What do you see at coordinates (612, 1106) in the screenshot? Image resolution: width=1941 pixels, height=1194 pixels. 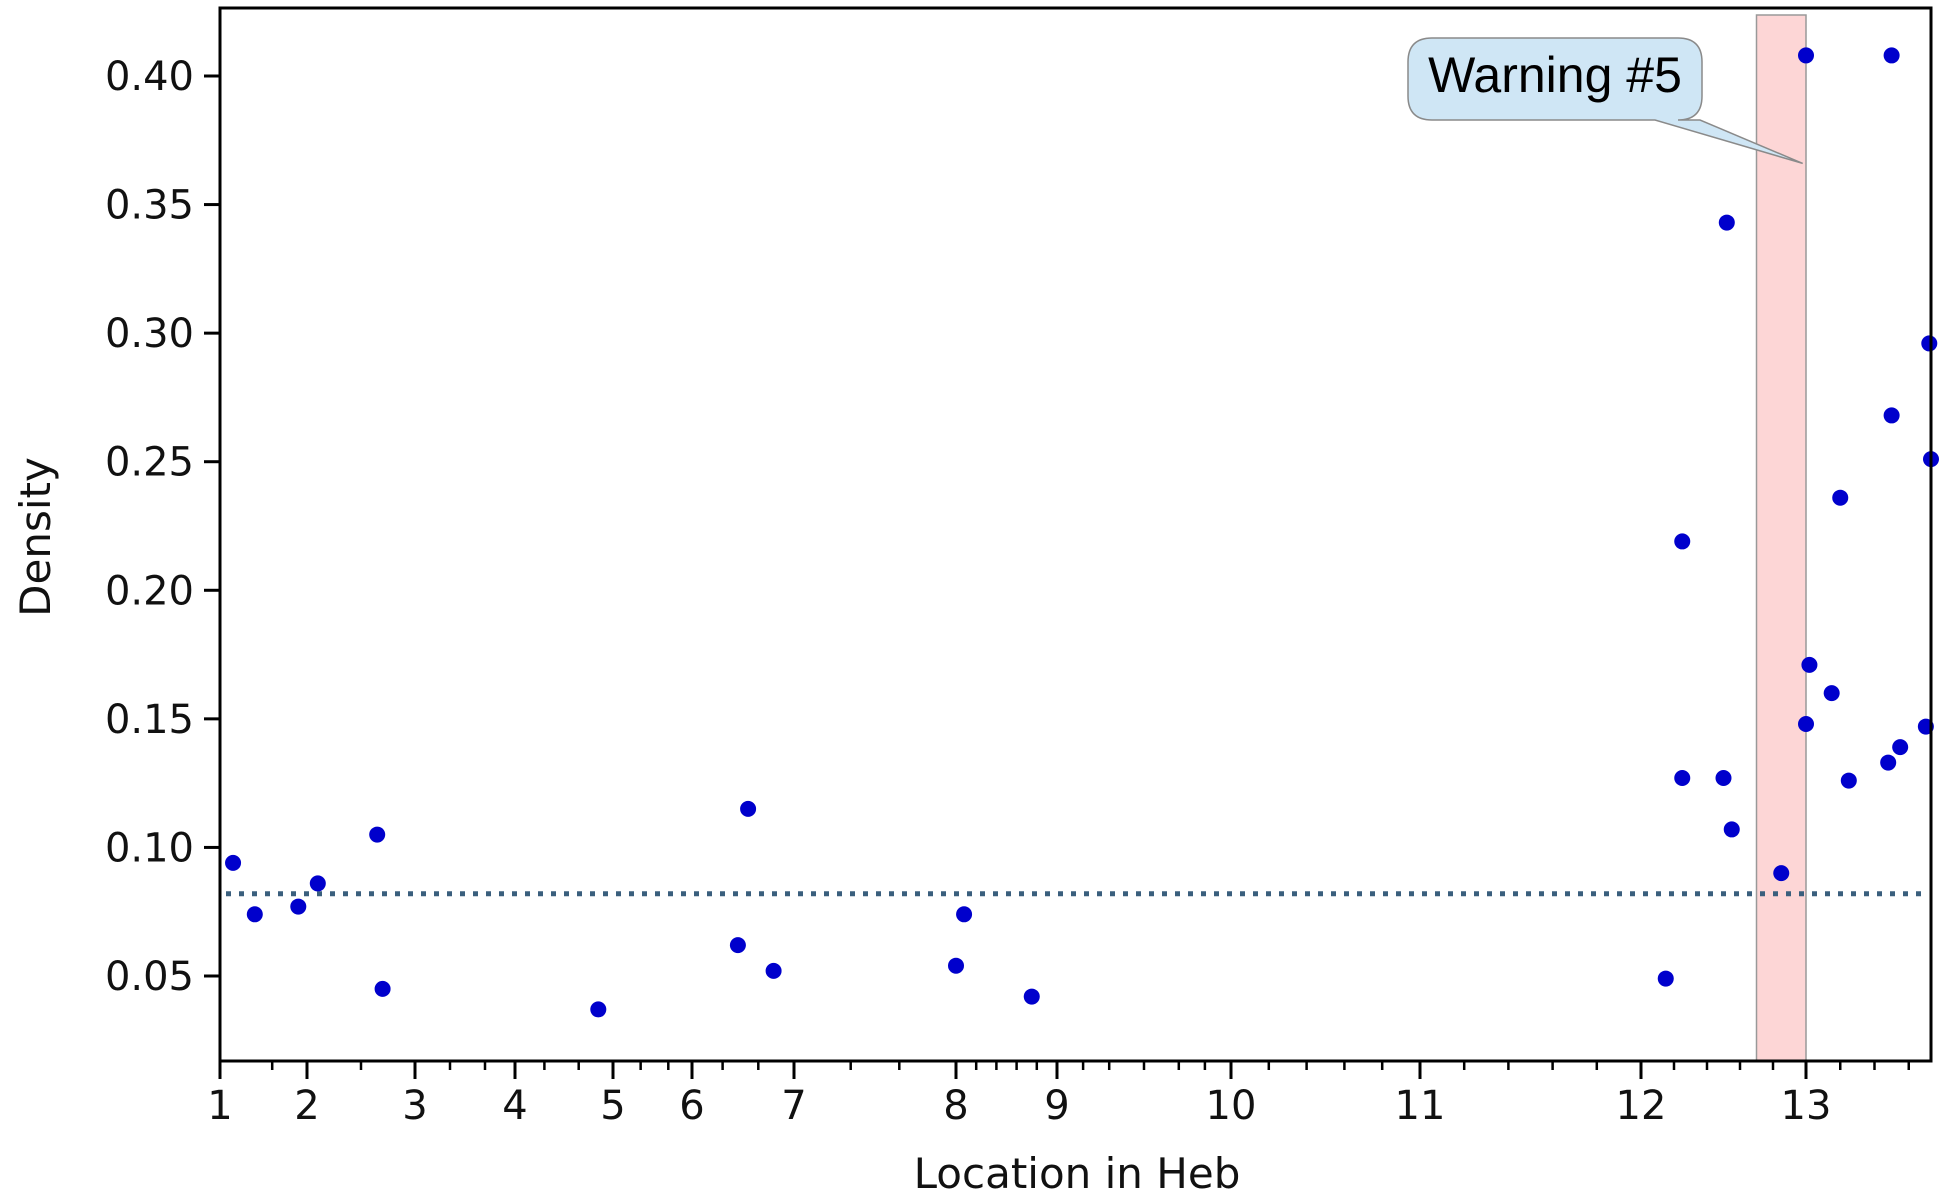 I see `x-tick-label-5: 5` at bounding box center [612, 1106].